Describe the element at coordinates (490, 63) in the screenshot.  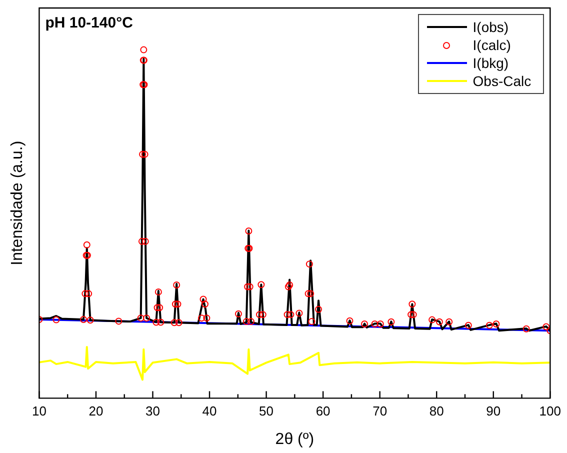
I see `legend-label: I(bkg)` at that location.